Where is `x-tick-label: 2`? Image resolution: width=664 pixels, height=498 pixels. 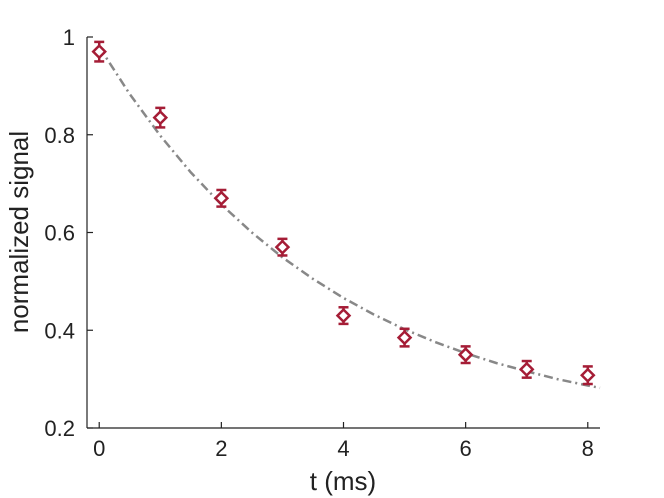
x-tick-label: 2 is located at coordinates (221, 448).